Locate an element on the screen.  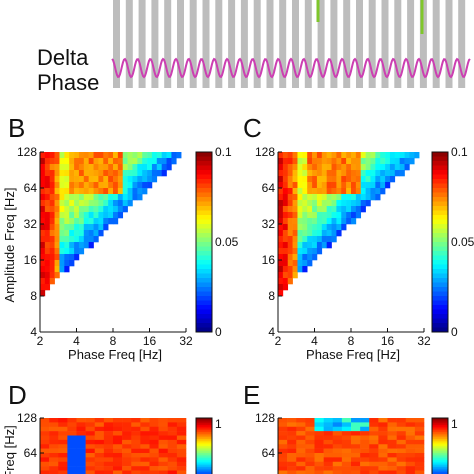
panel-e-colorbar: 1 is located at coordinates (444, 445).